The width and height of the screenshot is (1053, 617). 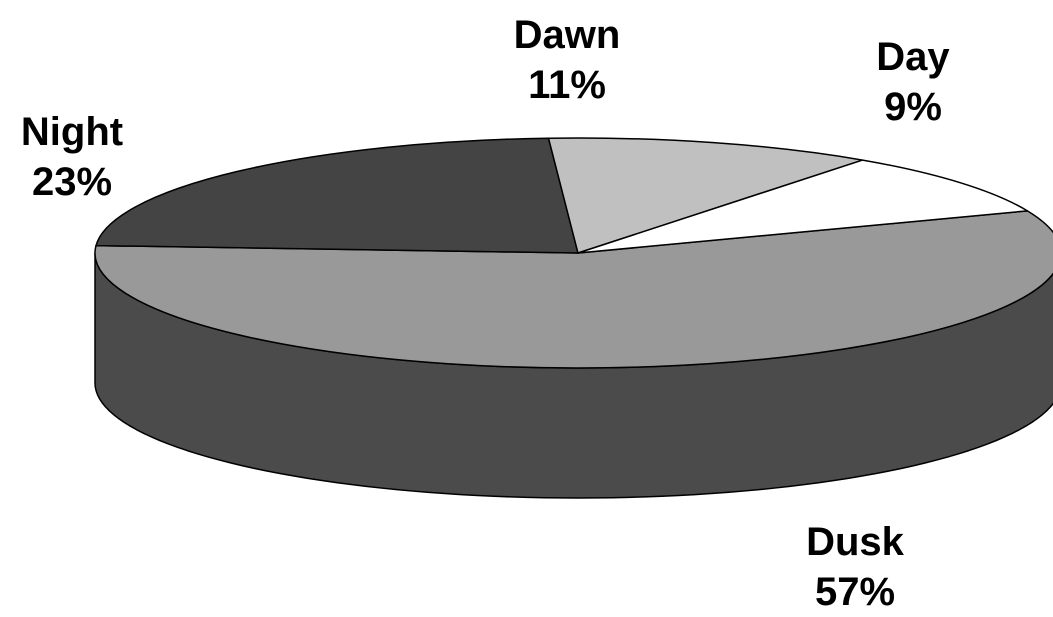 What do you see at coordinates (913, 107) in the screenshot?
I see `slice-percent-day: 9%` at bounding box center [913, 107].